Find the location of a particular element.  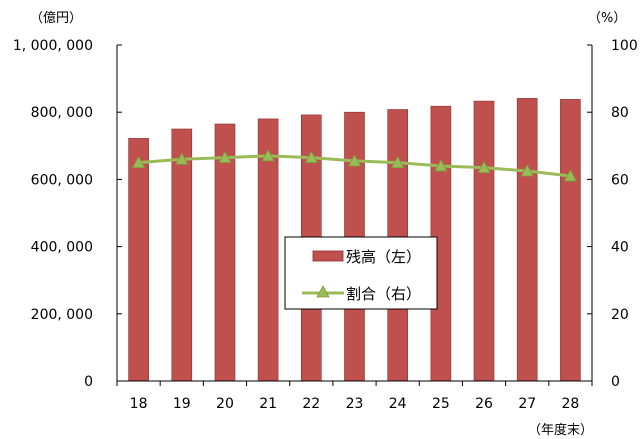

x-tick-label: 23 is located at coordinates (355, 404).